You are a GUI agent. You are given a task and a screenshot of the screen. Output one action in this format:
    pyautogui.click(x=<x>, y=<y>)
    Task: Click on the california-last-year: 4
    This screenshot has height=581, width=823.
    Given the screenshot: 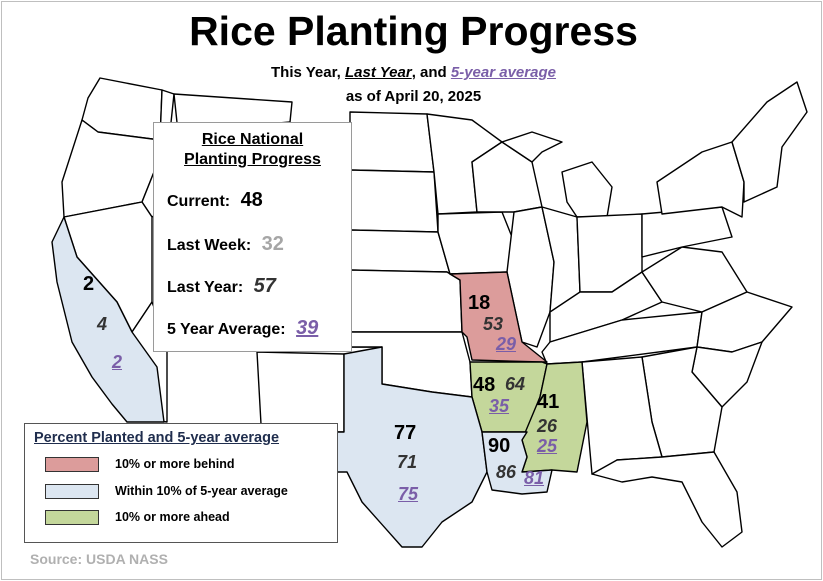 What is the action you would take?
    pyautogui.click(x=102, y=324)
    